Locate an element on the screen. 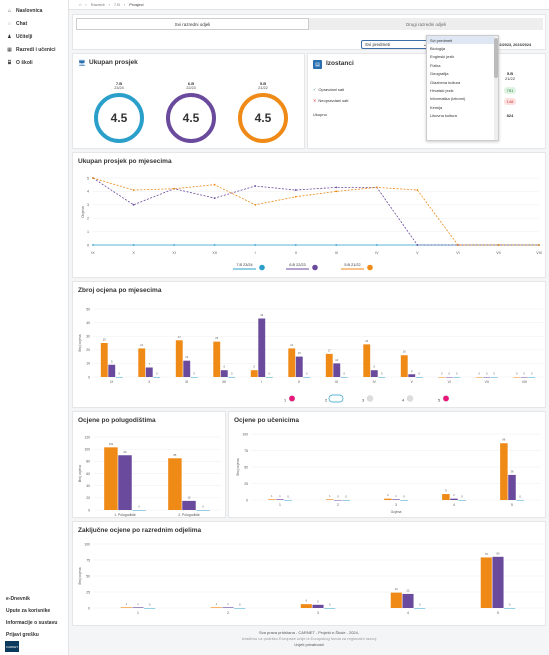 Image resolution: width=549 pixels, height=655 pixels. home-icon: ⌂ is located at coordinates (80, 4).